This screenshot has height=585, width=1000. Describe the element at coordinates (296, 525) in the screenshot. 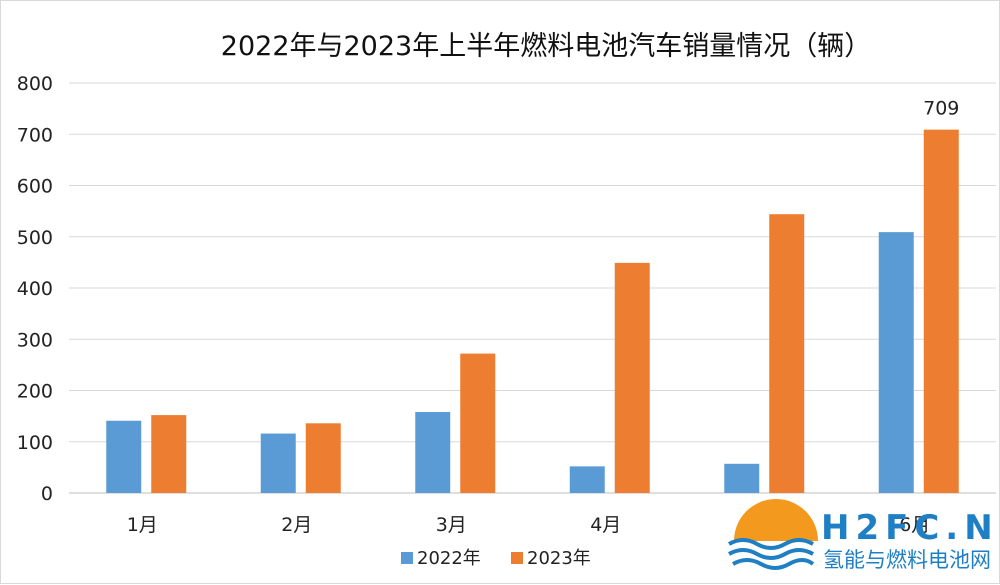

I see `x-tick-label: 2月` at that location.